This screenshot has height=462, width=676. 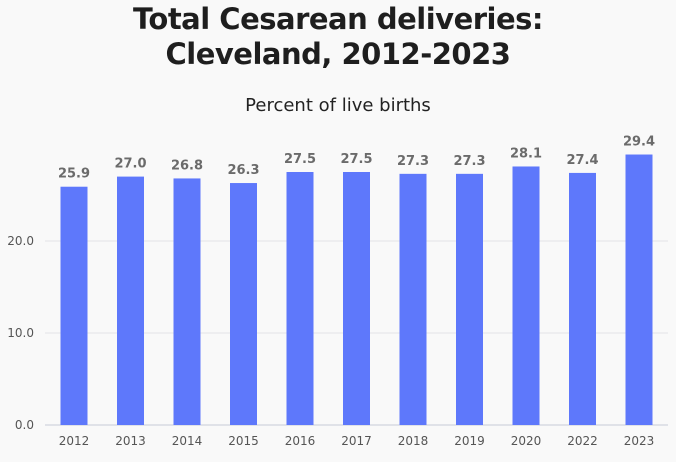 What do you see at coordinates (338, 19) in the screenshot?
I see `title-line-1: Total Cesarean deliveries:` at bounding box center [338, 19].